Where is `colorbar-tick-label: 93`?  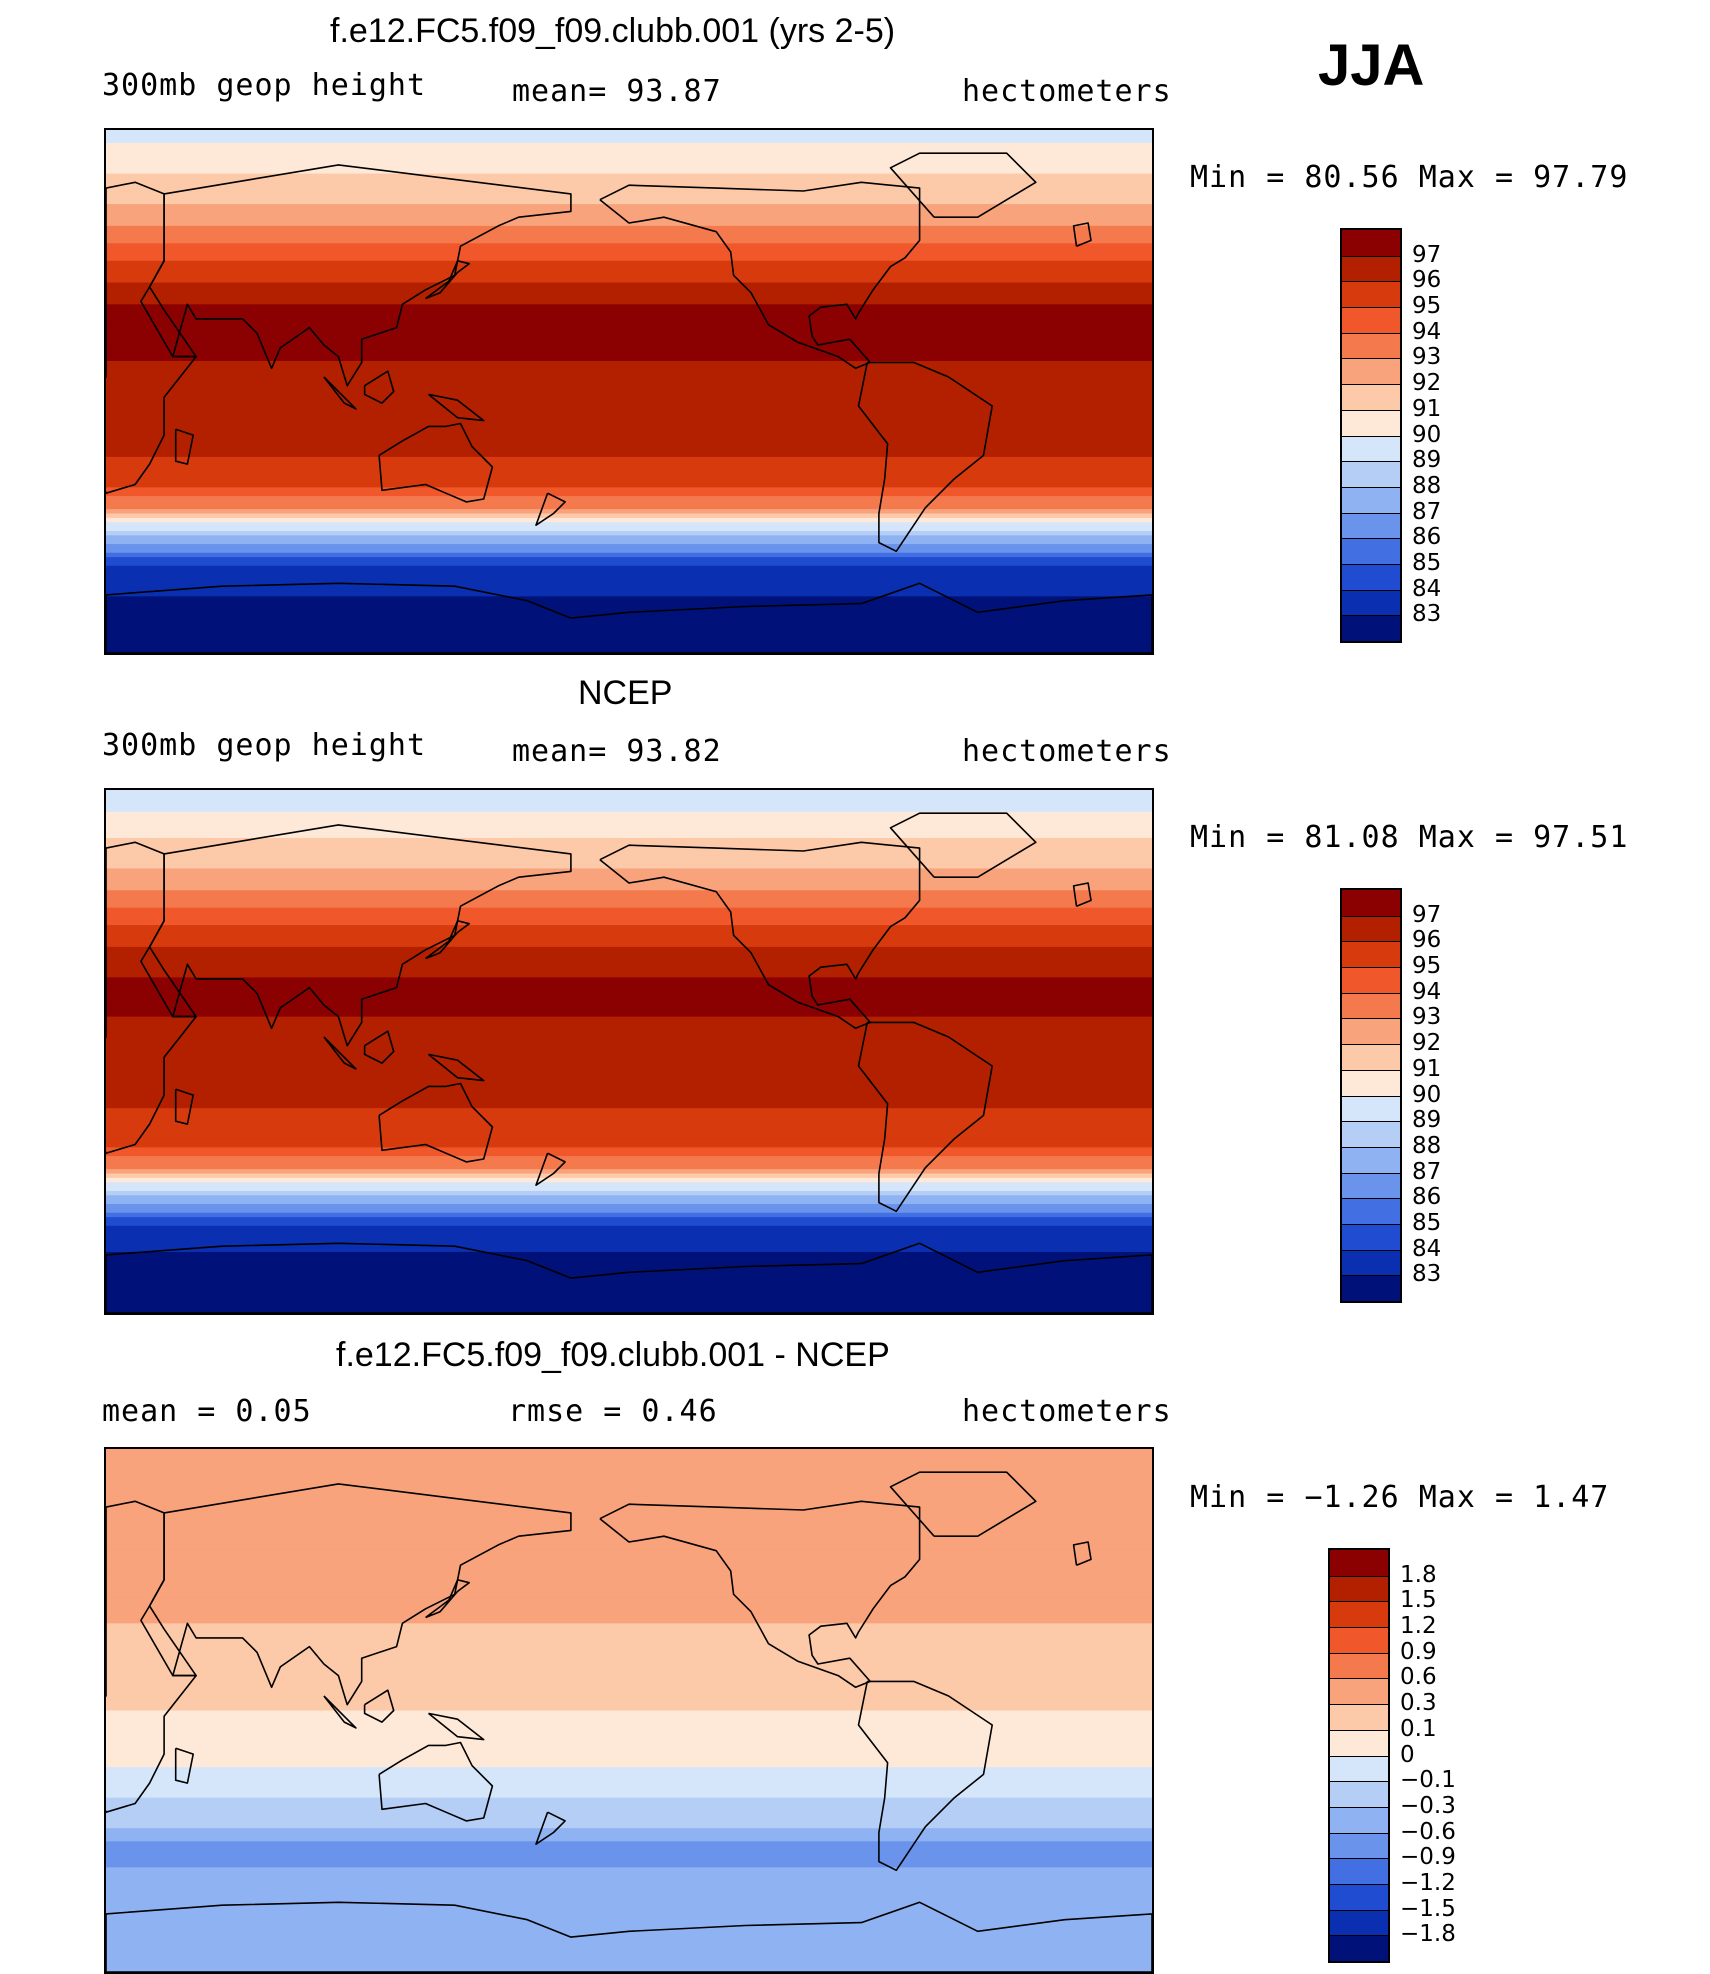 colorbar-tick-label: 93 is located at coordinates (1427, 357).